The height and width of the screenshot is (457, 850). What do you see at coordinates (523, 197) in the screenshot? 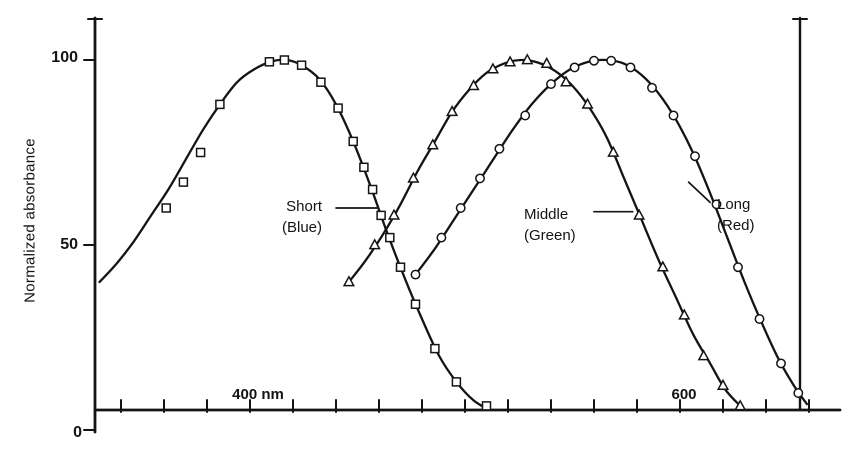
I see `annotation-leader-lines` at bounding box center [523, 197].